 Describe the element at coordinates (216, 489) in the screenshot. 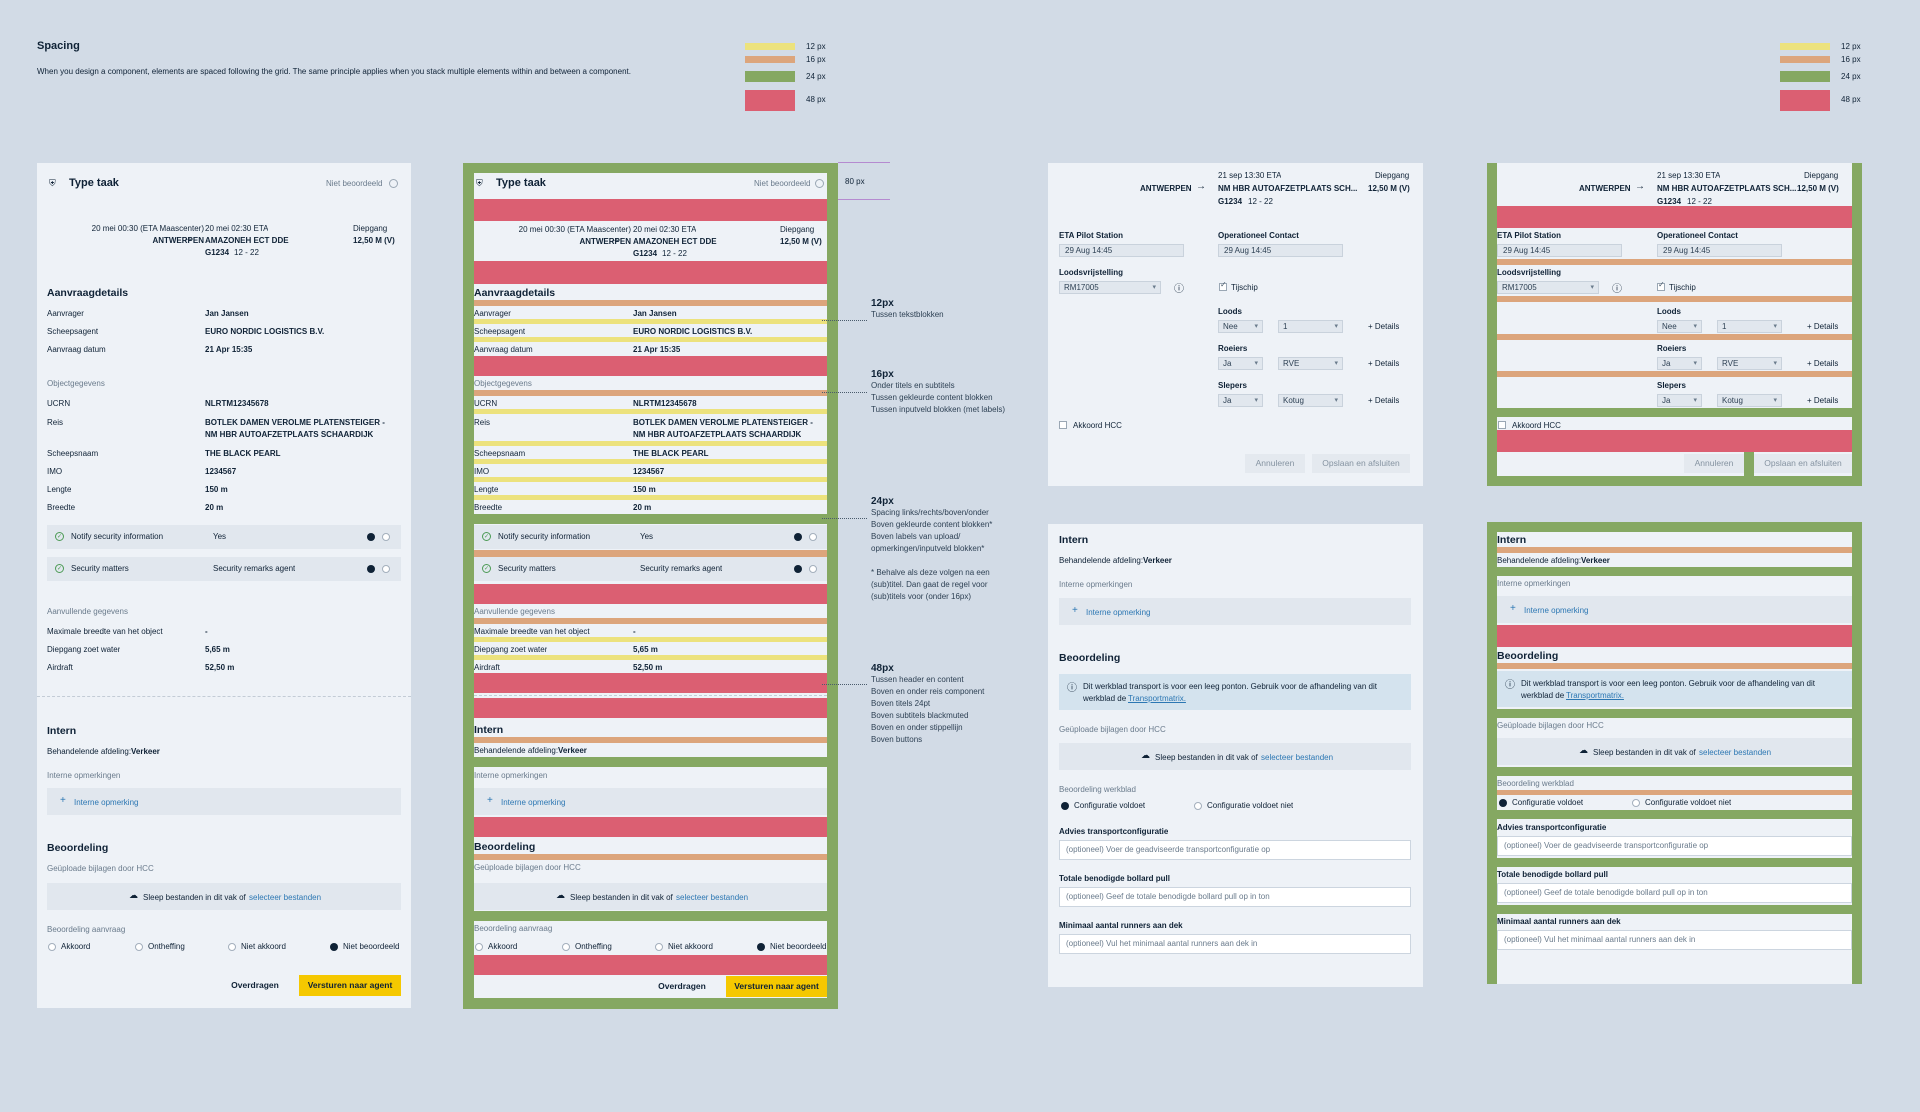

I see `field-value: 150 m` at that location.